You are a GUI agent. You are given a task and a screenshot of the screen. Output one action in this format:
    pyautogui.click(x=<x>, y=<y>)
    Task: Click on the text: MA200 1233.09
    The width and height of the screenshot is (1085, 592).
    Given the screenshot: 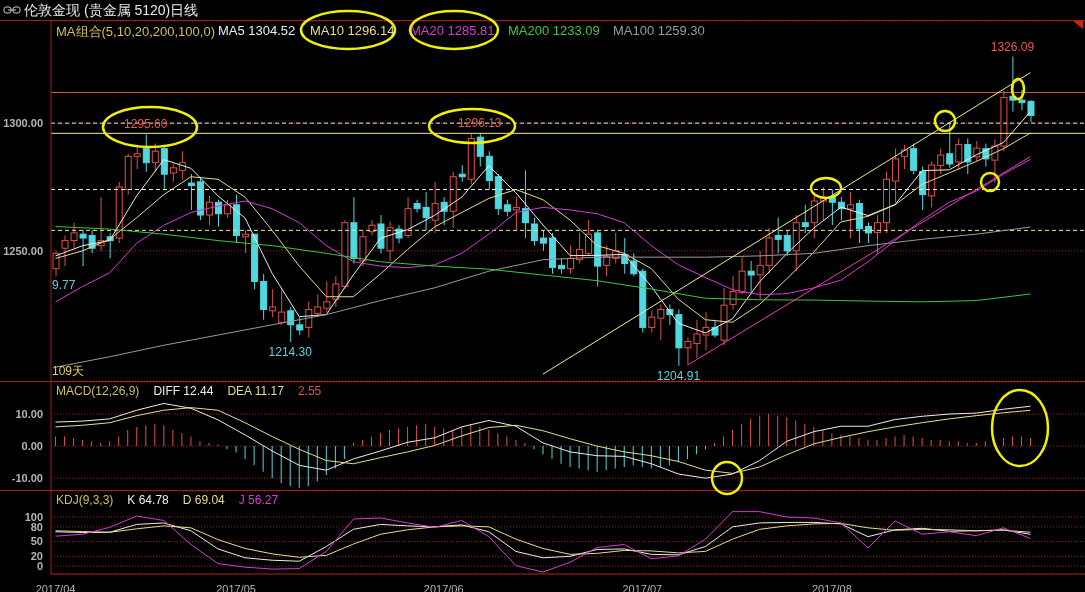 What is the action you would take?
    pyautogui.click(x=554, y=30)
    